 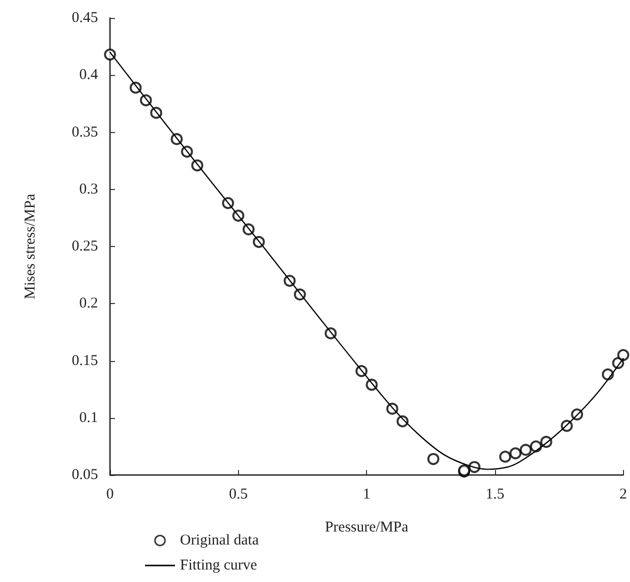 I want to click on x-tick-label: 2, so click(x=623, y=494).